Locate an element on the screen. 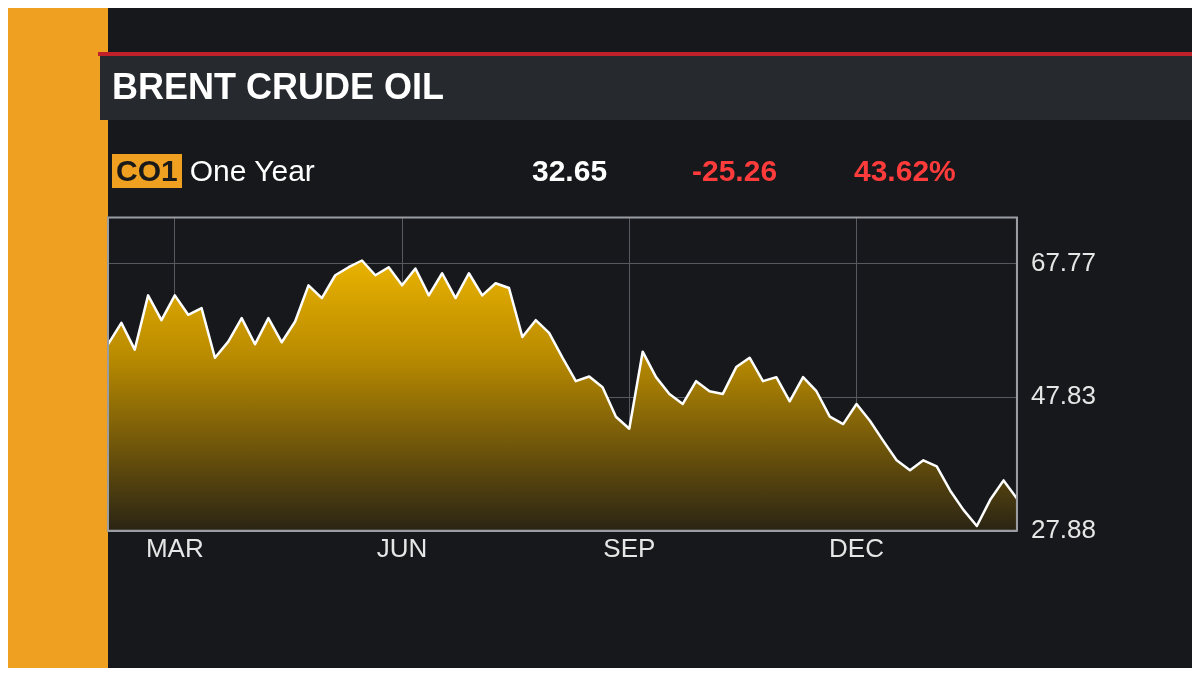  x-tick-label: MAR is located at coordinates (174, 547).